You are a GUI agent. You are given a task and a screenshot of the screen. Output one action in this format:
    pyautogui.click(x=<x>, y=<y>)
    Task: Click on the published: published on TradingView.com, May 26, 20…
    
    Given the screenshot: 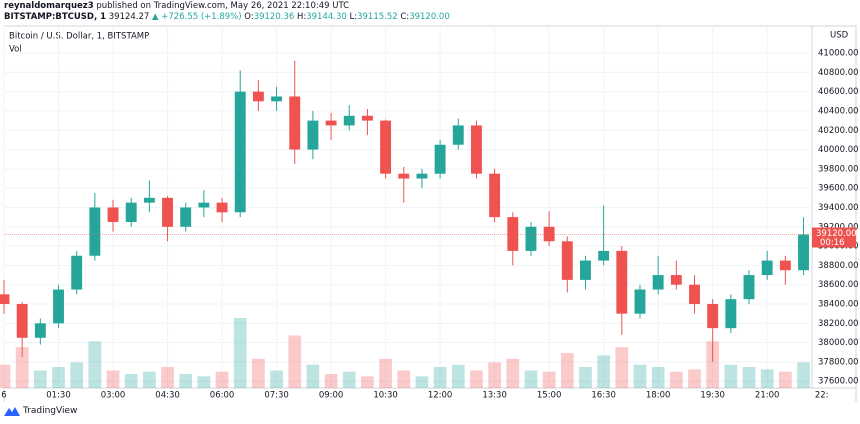 What is the action you would take?
    pyautogui.click(x=223, y=6)
    